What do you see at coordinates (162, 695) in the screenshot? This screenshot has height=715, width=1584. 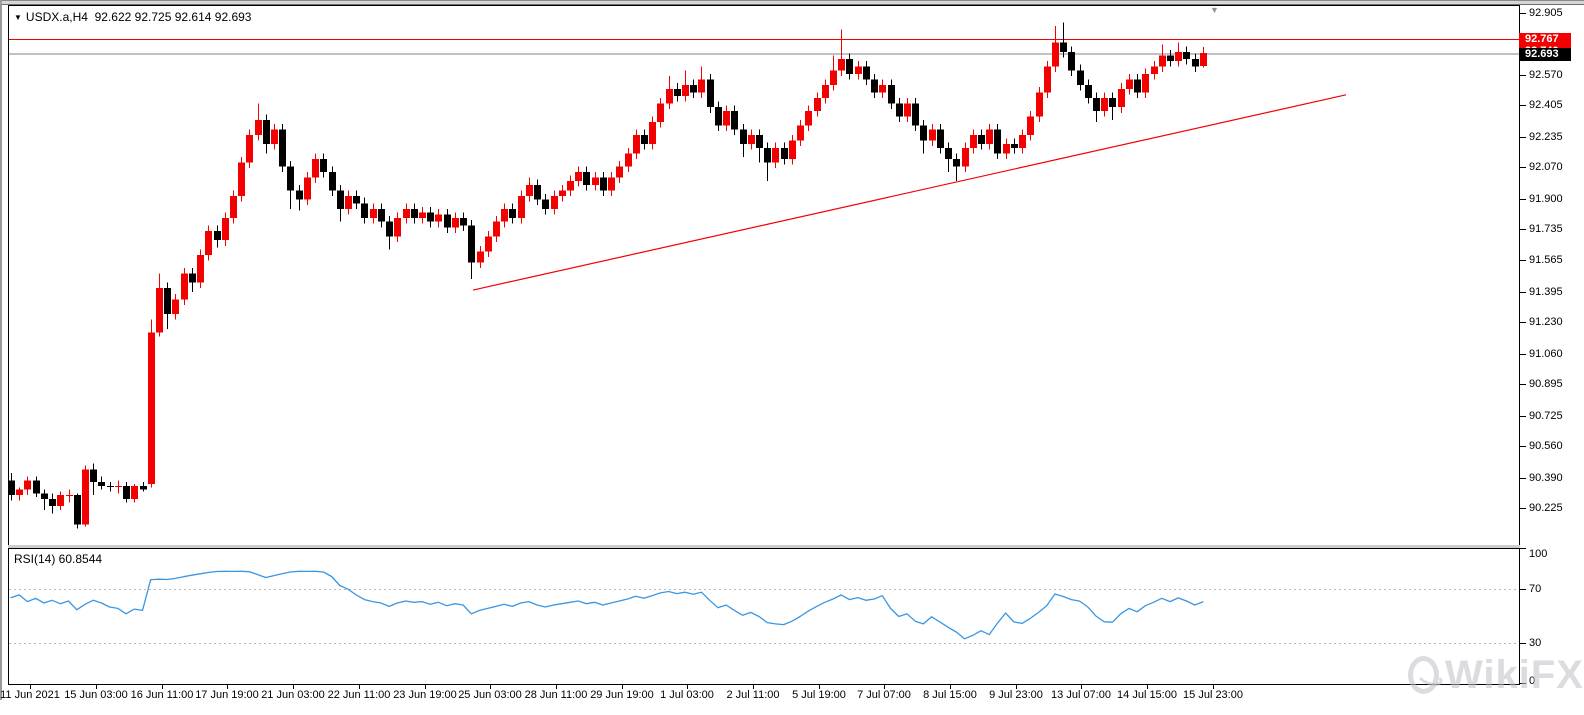 I see `time-tick-label: 16 Jun 11:00` at bounding box center [162, 695].